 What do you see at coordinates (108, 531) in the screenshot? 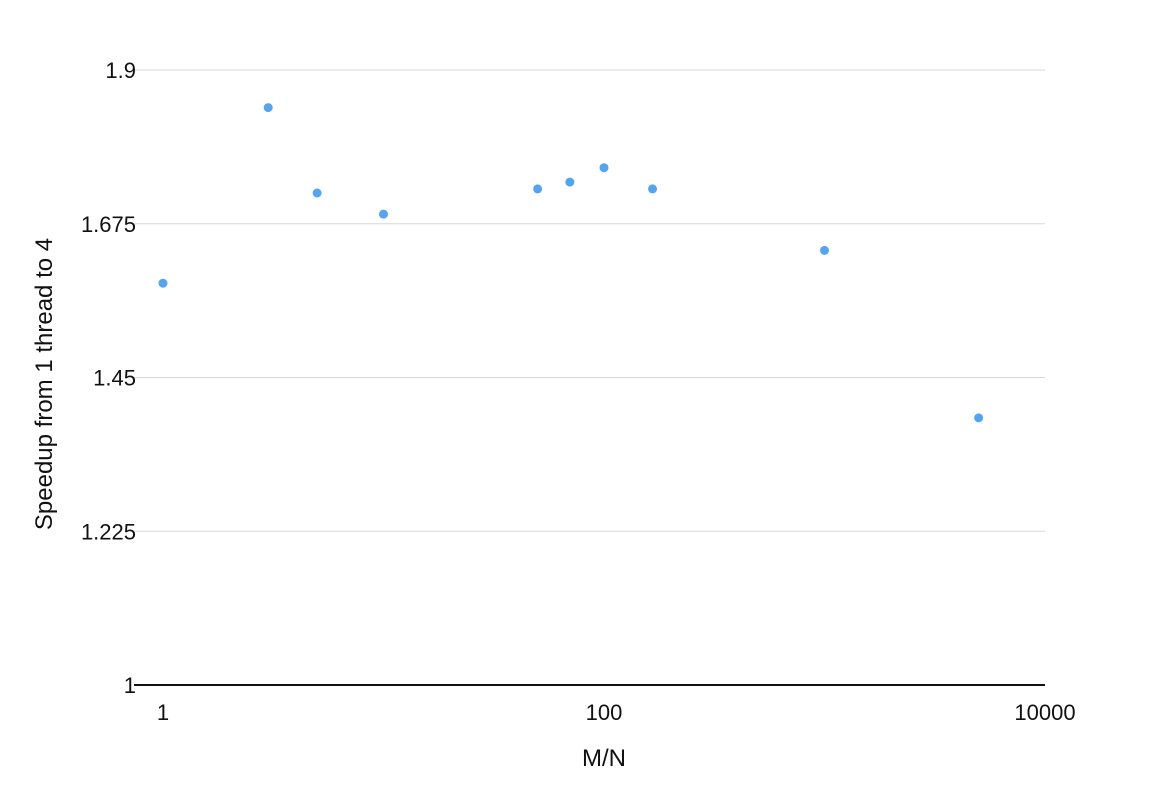
I see `y-tick-label: 1.225` at bounding box center [108, 531].